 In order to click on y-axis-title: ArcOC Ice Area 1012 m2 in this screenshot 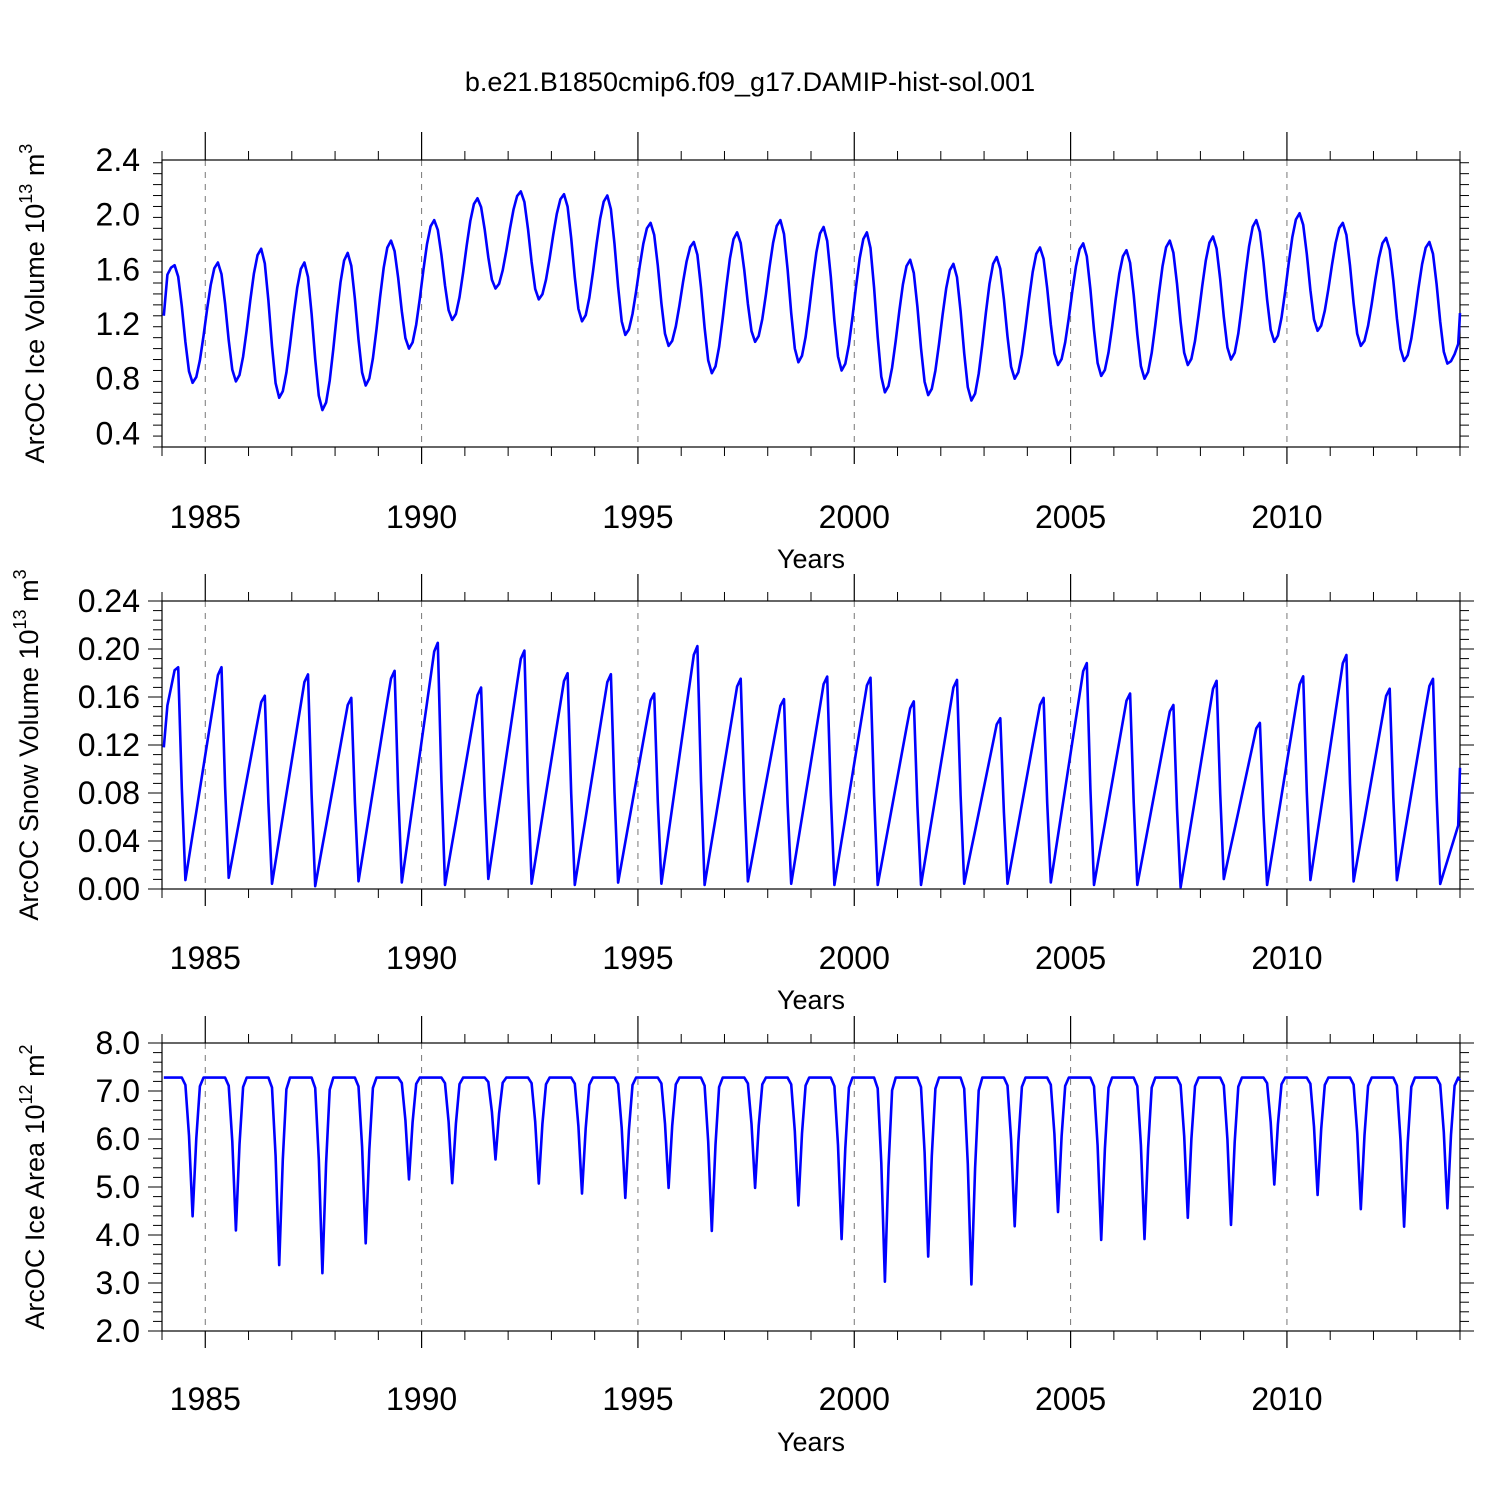, I will do `click(33, 1186)`.